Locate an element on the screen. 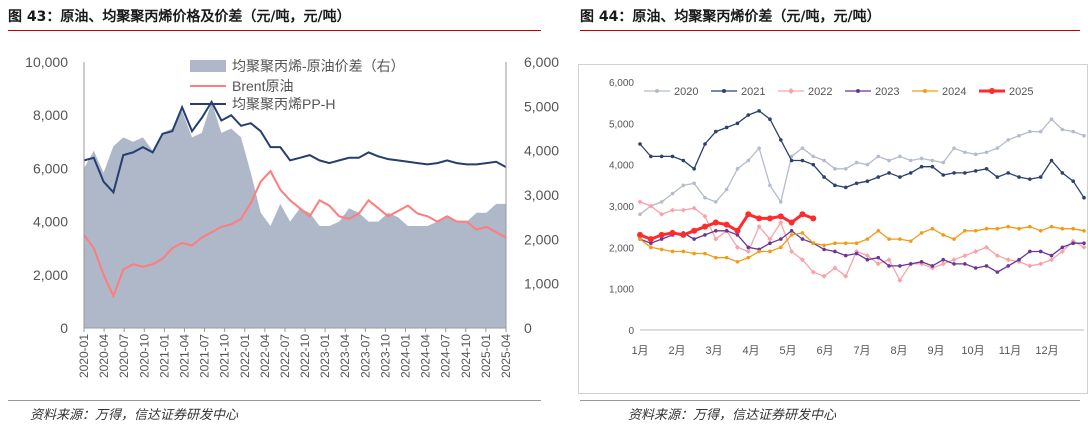 This screenshot has width=1088, height=428. legend-label-2024: 2024 is located at coordinates (954, 92).